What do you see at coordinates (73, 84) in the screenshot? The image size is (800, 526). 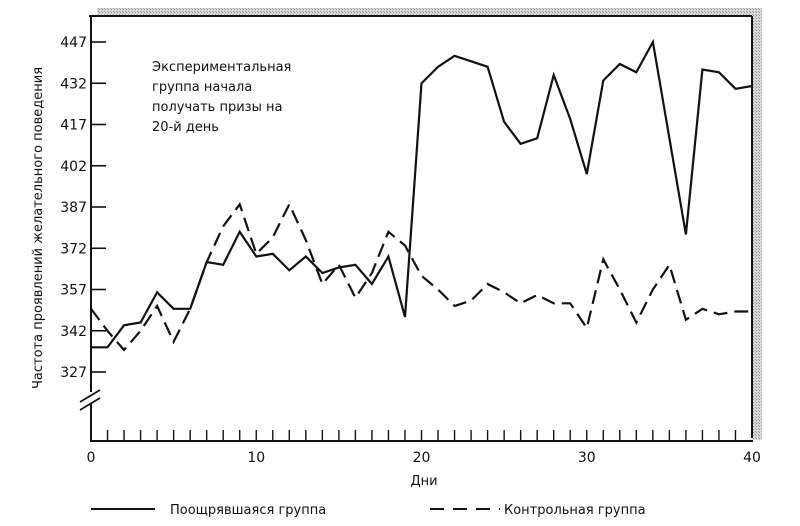 I see `y-tick-label: 432` at bounding box center [73, 84].